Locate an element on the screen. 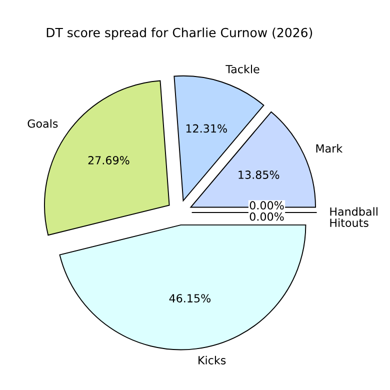 This screenshot has height=390, width=390. slice-label: Kicks is located at coordinates (212, 360).